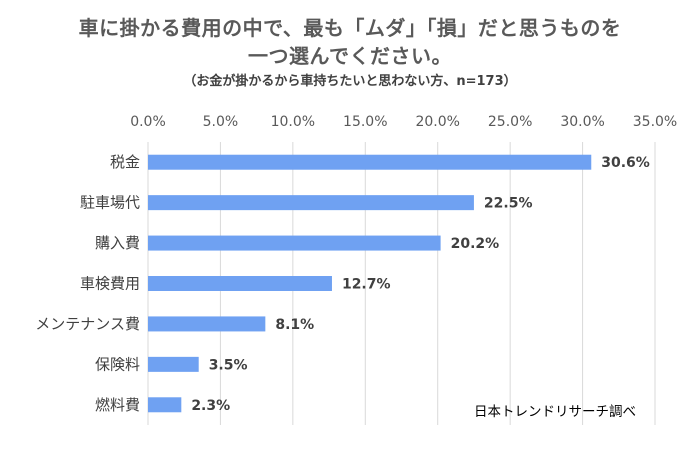 The image size is (700, 449). Describe the element at coordinates (350, 81) in the screenshot. I see `chart-subtitle: （お金が掛かるから車持ちたいと思わない方、n=173）` at that location.